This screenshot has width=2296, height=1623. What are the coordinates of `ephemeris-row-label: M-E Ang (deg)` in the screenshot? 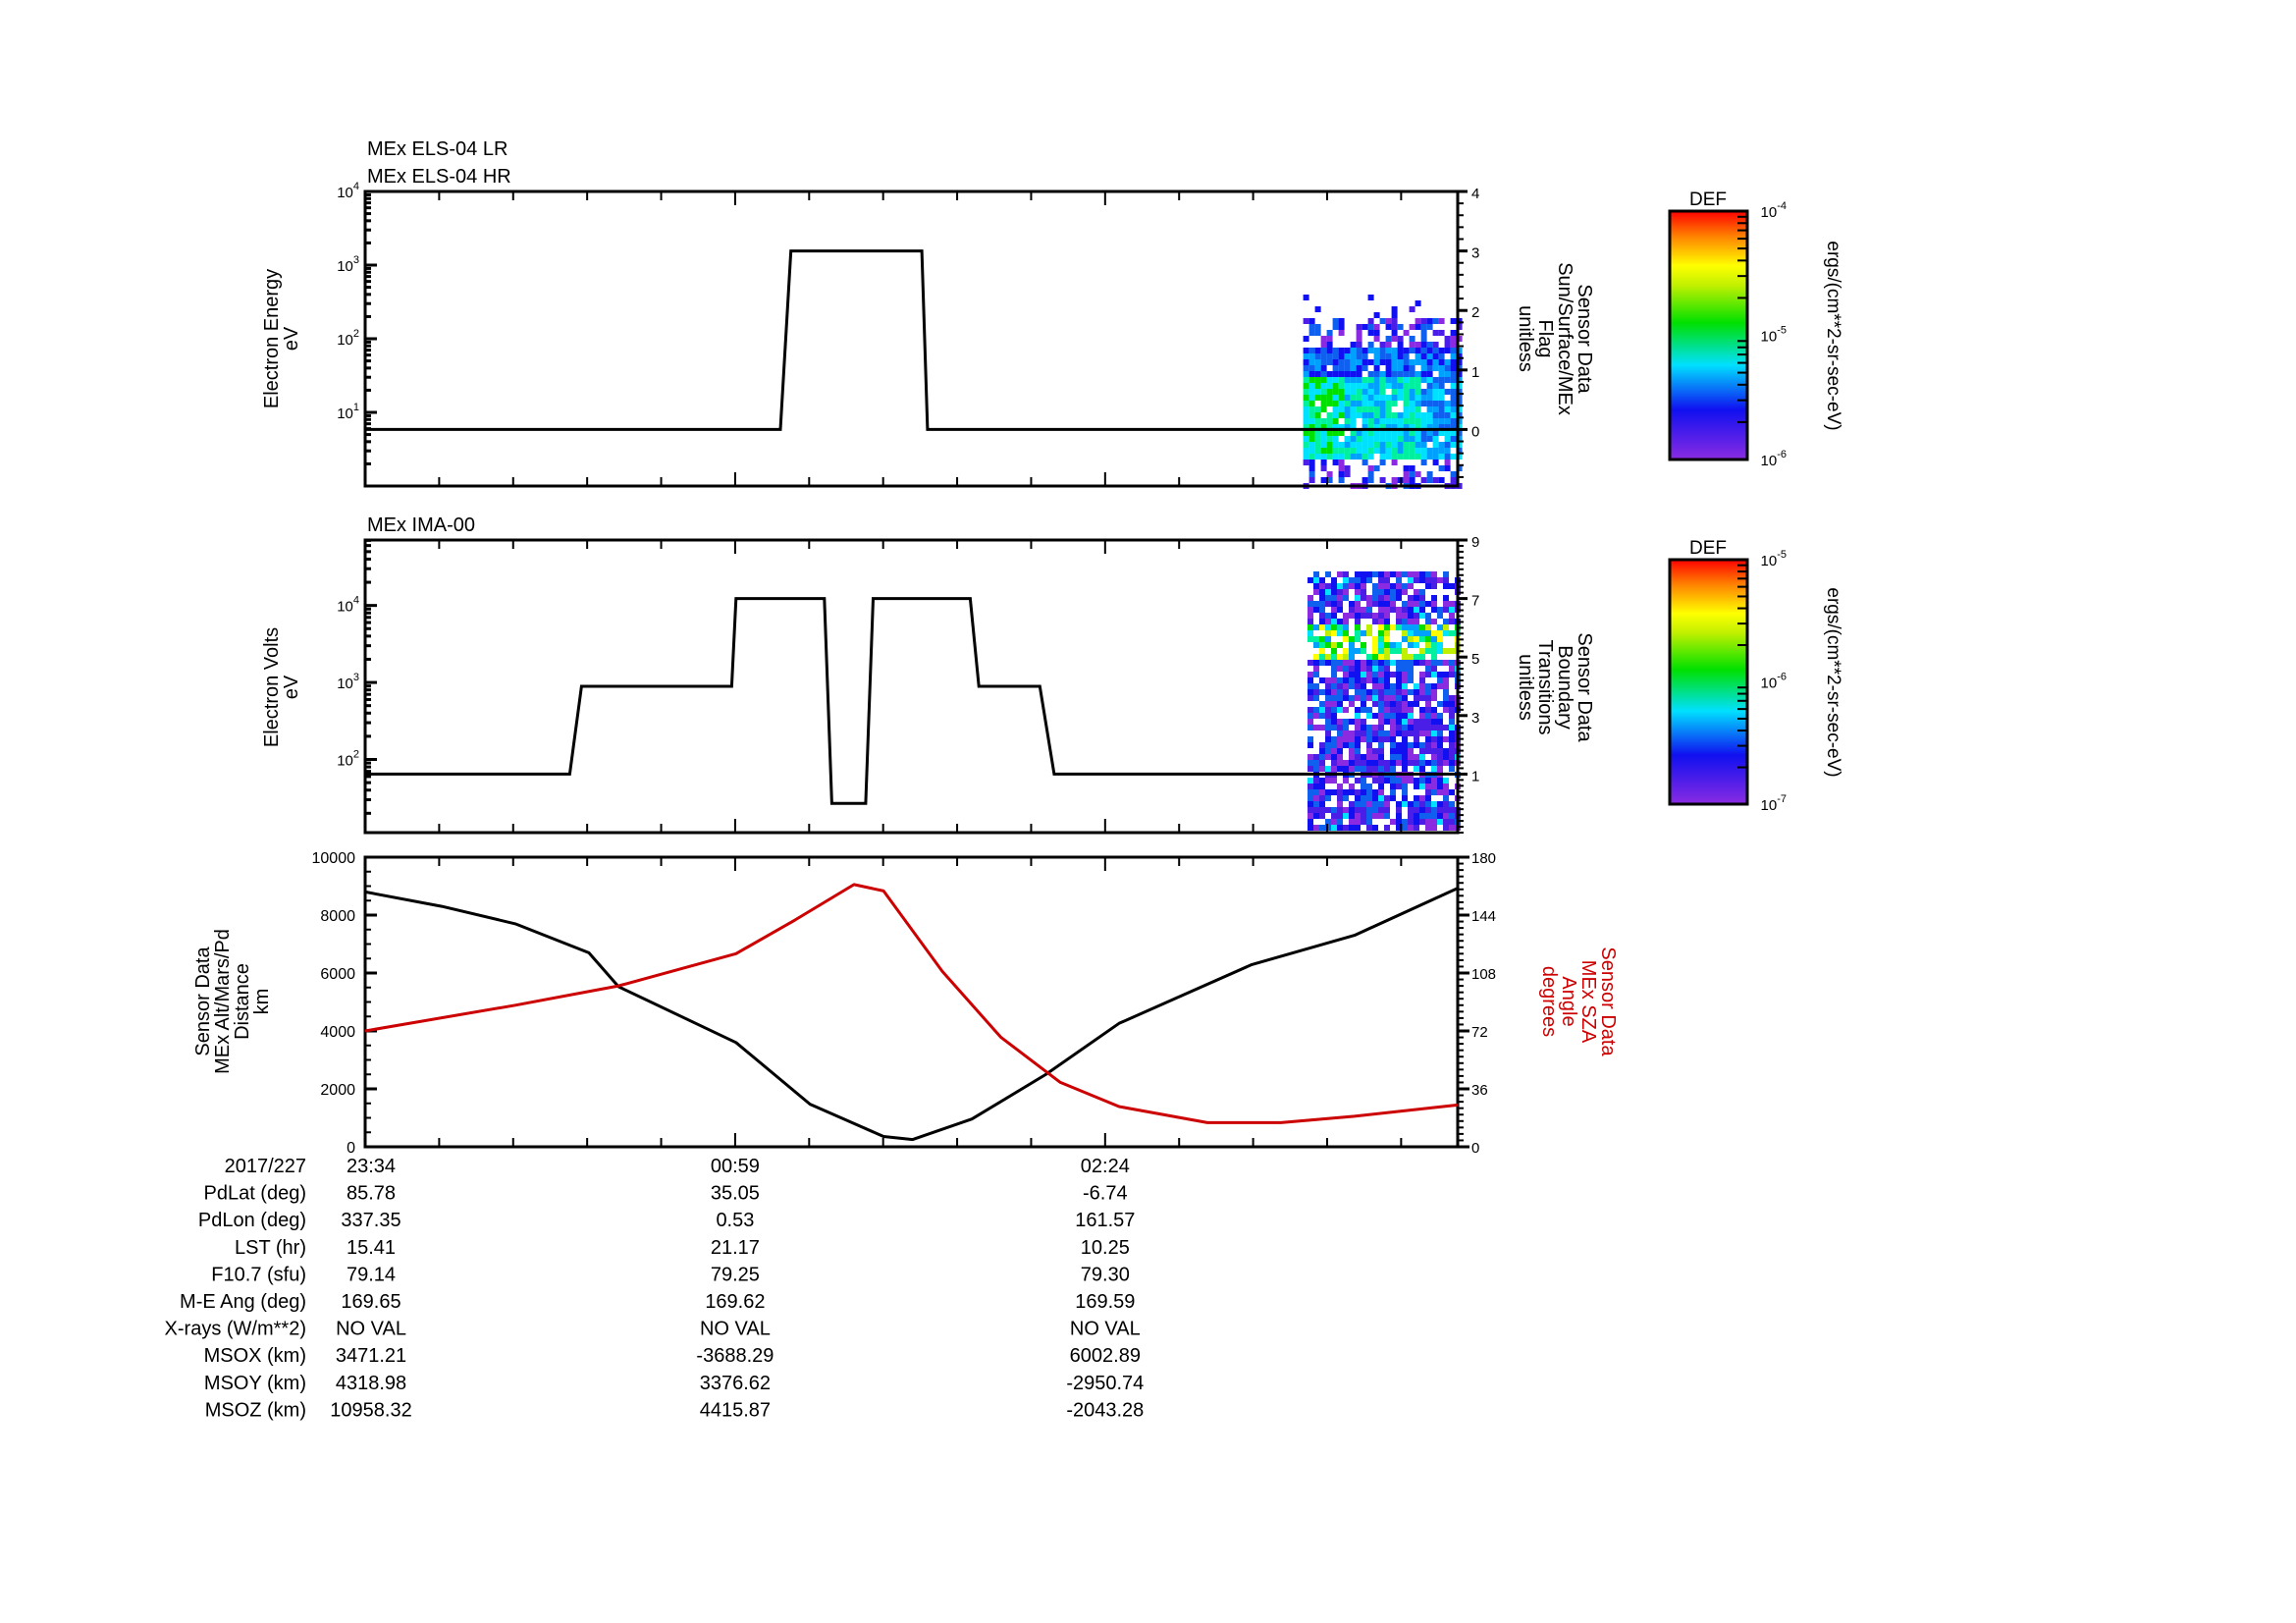 It's located at (243, 1302).